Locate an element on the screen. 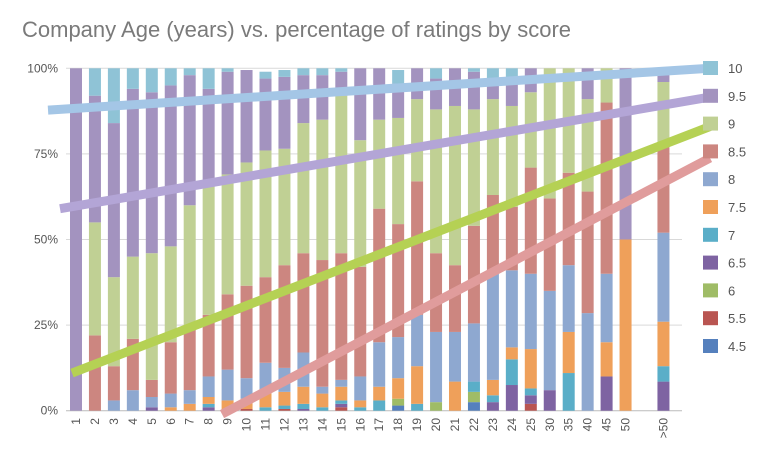 Image resolution: width=768 pixels, height=457 pixels. y-tick-label: 75% is located at coordinates (46, 154).